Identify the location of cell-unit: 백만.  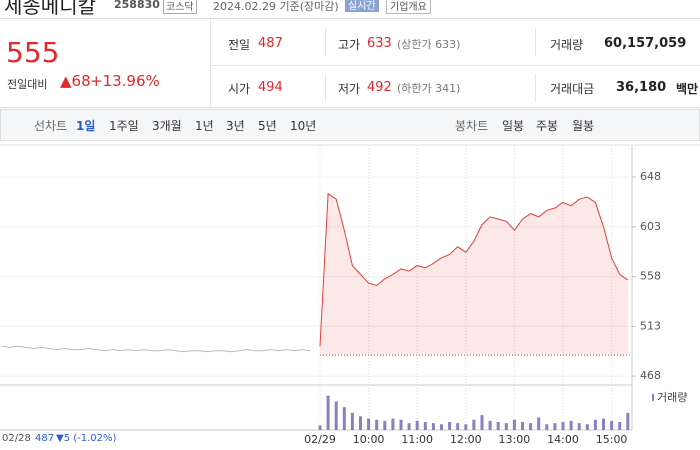
(687, 89).